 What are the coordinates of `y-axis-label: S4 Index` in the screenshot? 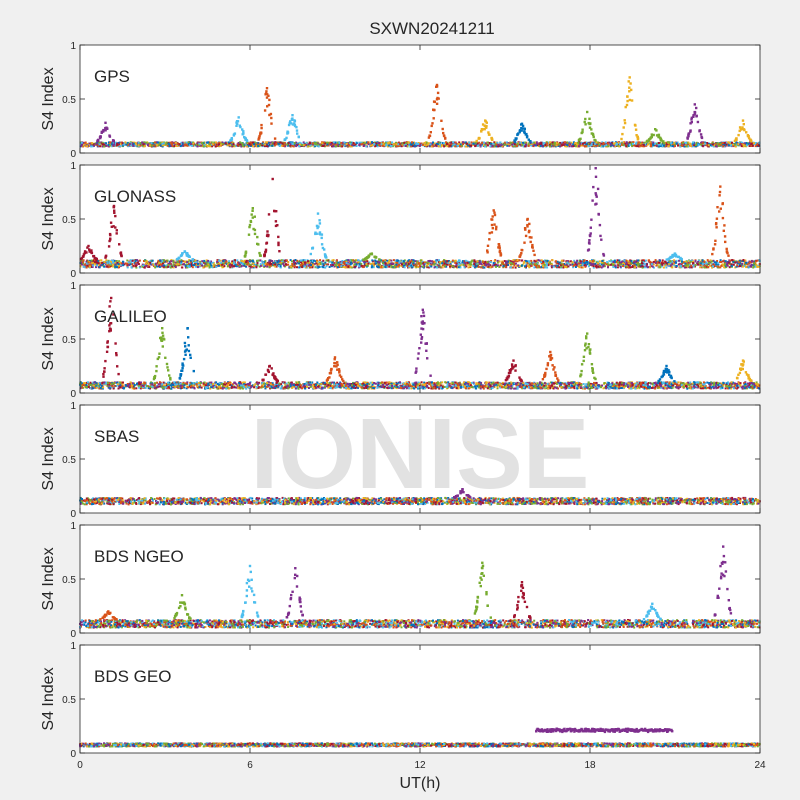 It's located at (48, 98).